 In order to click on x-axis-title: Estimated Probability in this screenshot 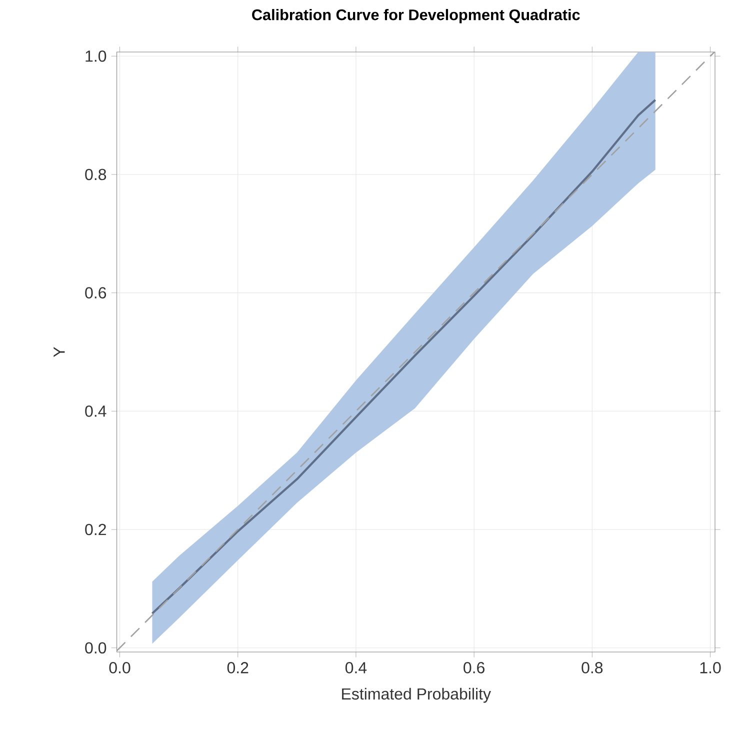, I will do `click(416, 695)`.